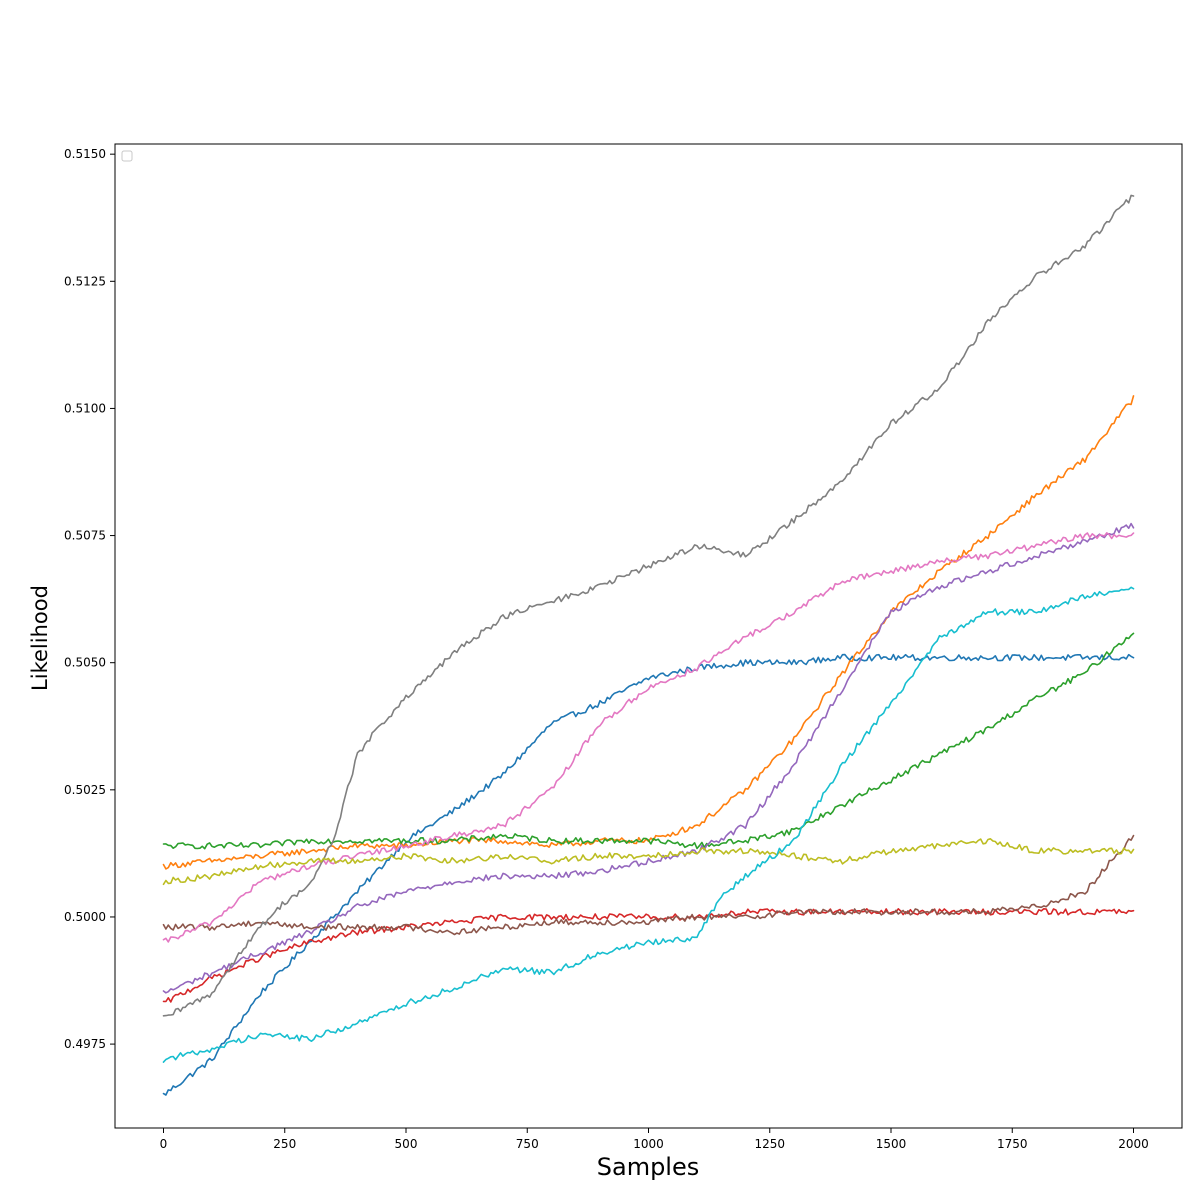 This screenshot has height=1200, width=1200. Describe the element at coordinates (85, 281) in the screenshot. I see `y-tick-label: 0.5125` at that location.